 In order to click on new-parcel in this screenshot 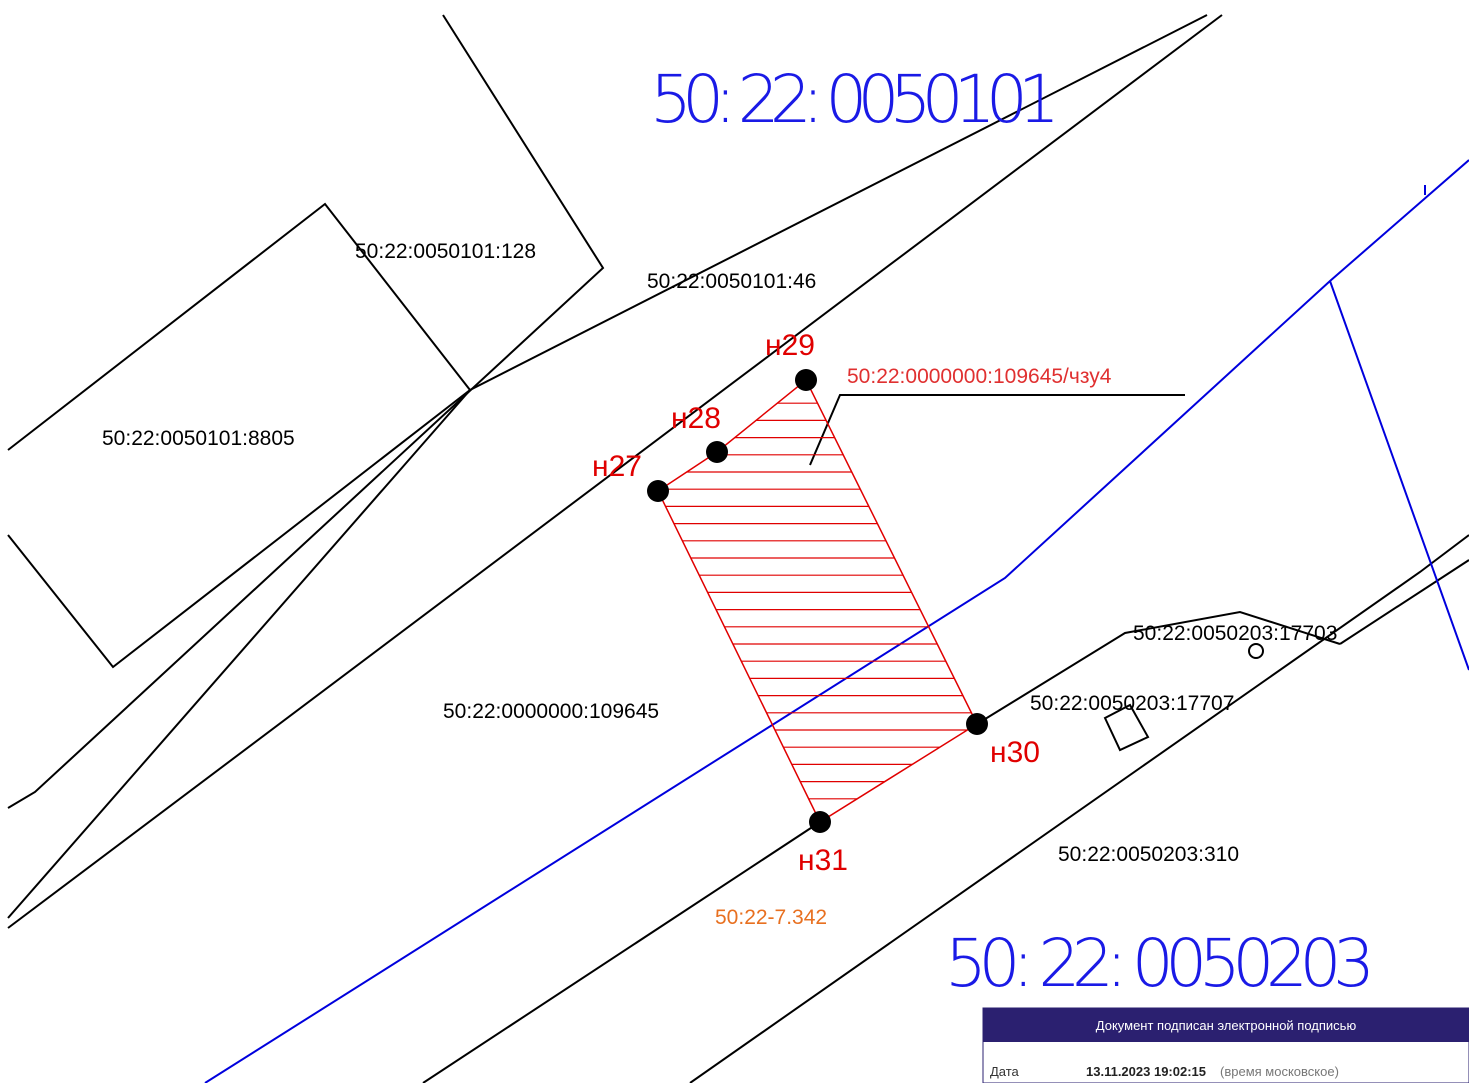, I will do `click(817, 601)`.